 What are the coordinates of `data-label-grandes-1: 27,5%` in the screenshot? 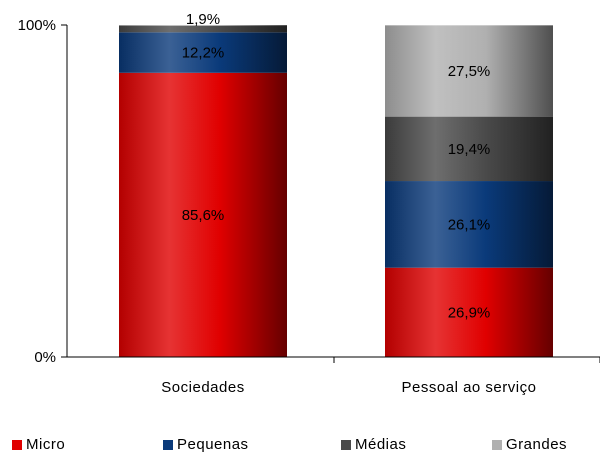 It's located at (469, 71).